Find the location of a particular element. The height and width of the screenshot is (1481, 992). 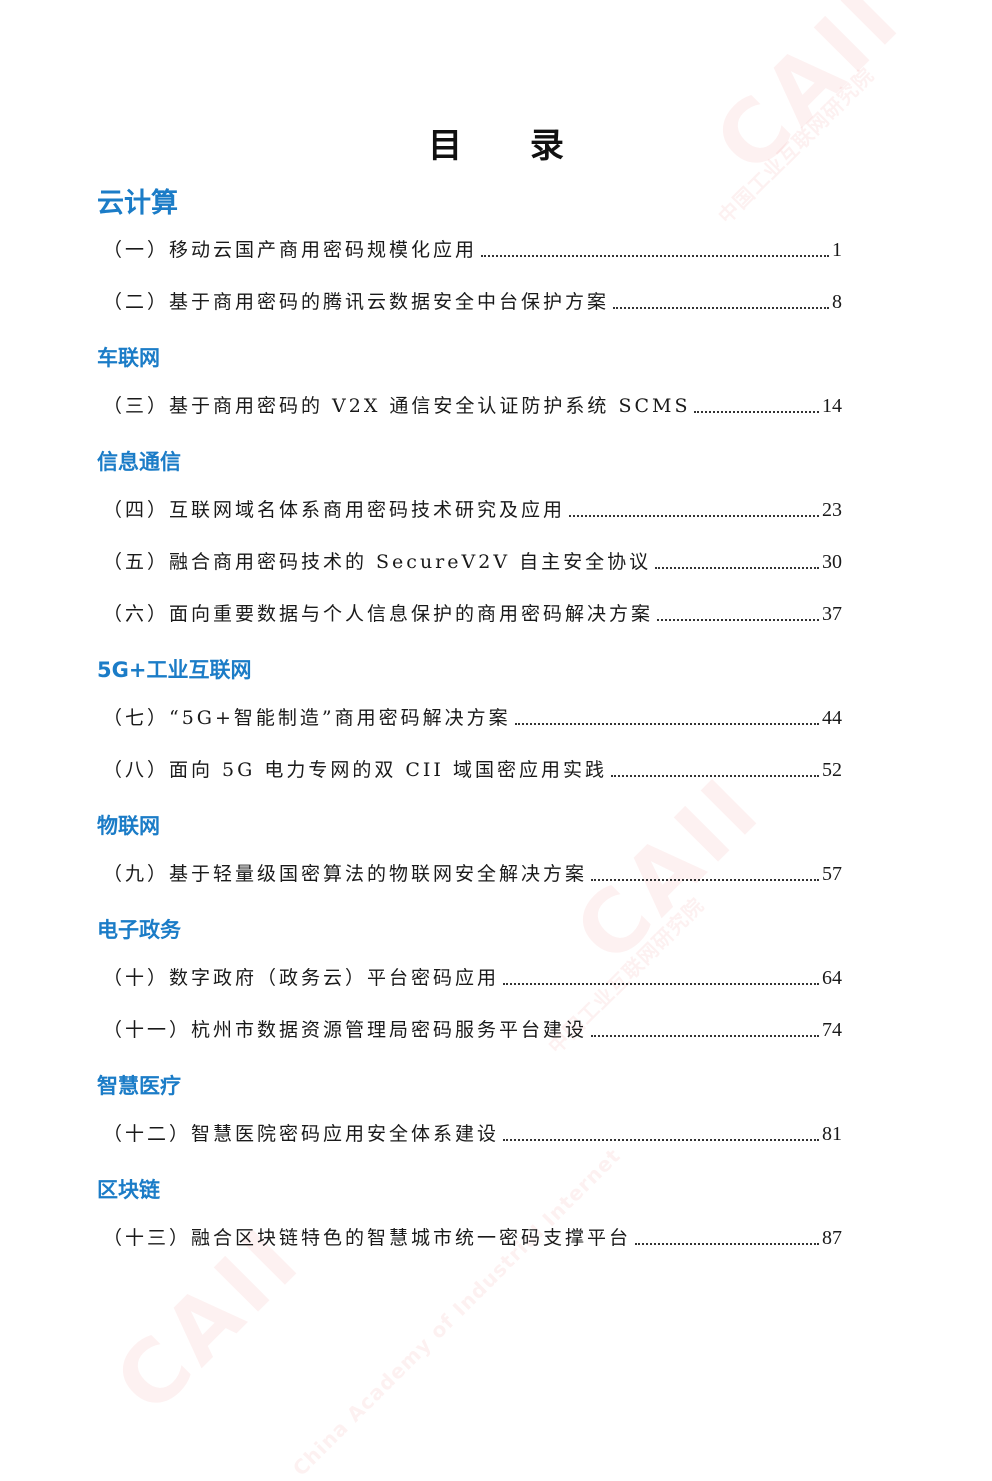

toc-entry-page: 30 is located at coordinates (832, 562).